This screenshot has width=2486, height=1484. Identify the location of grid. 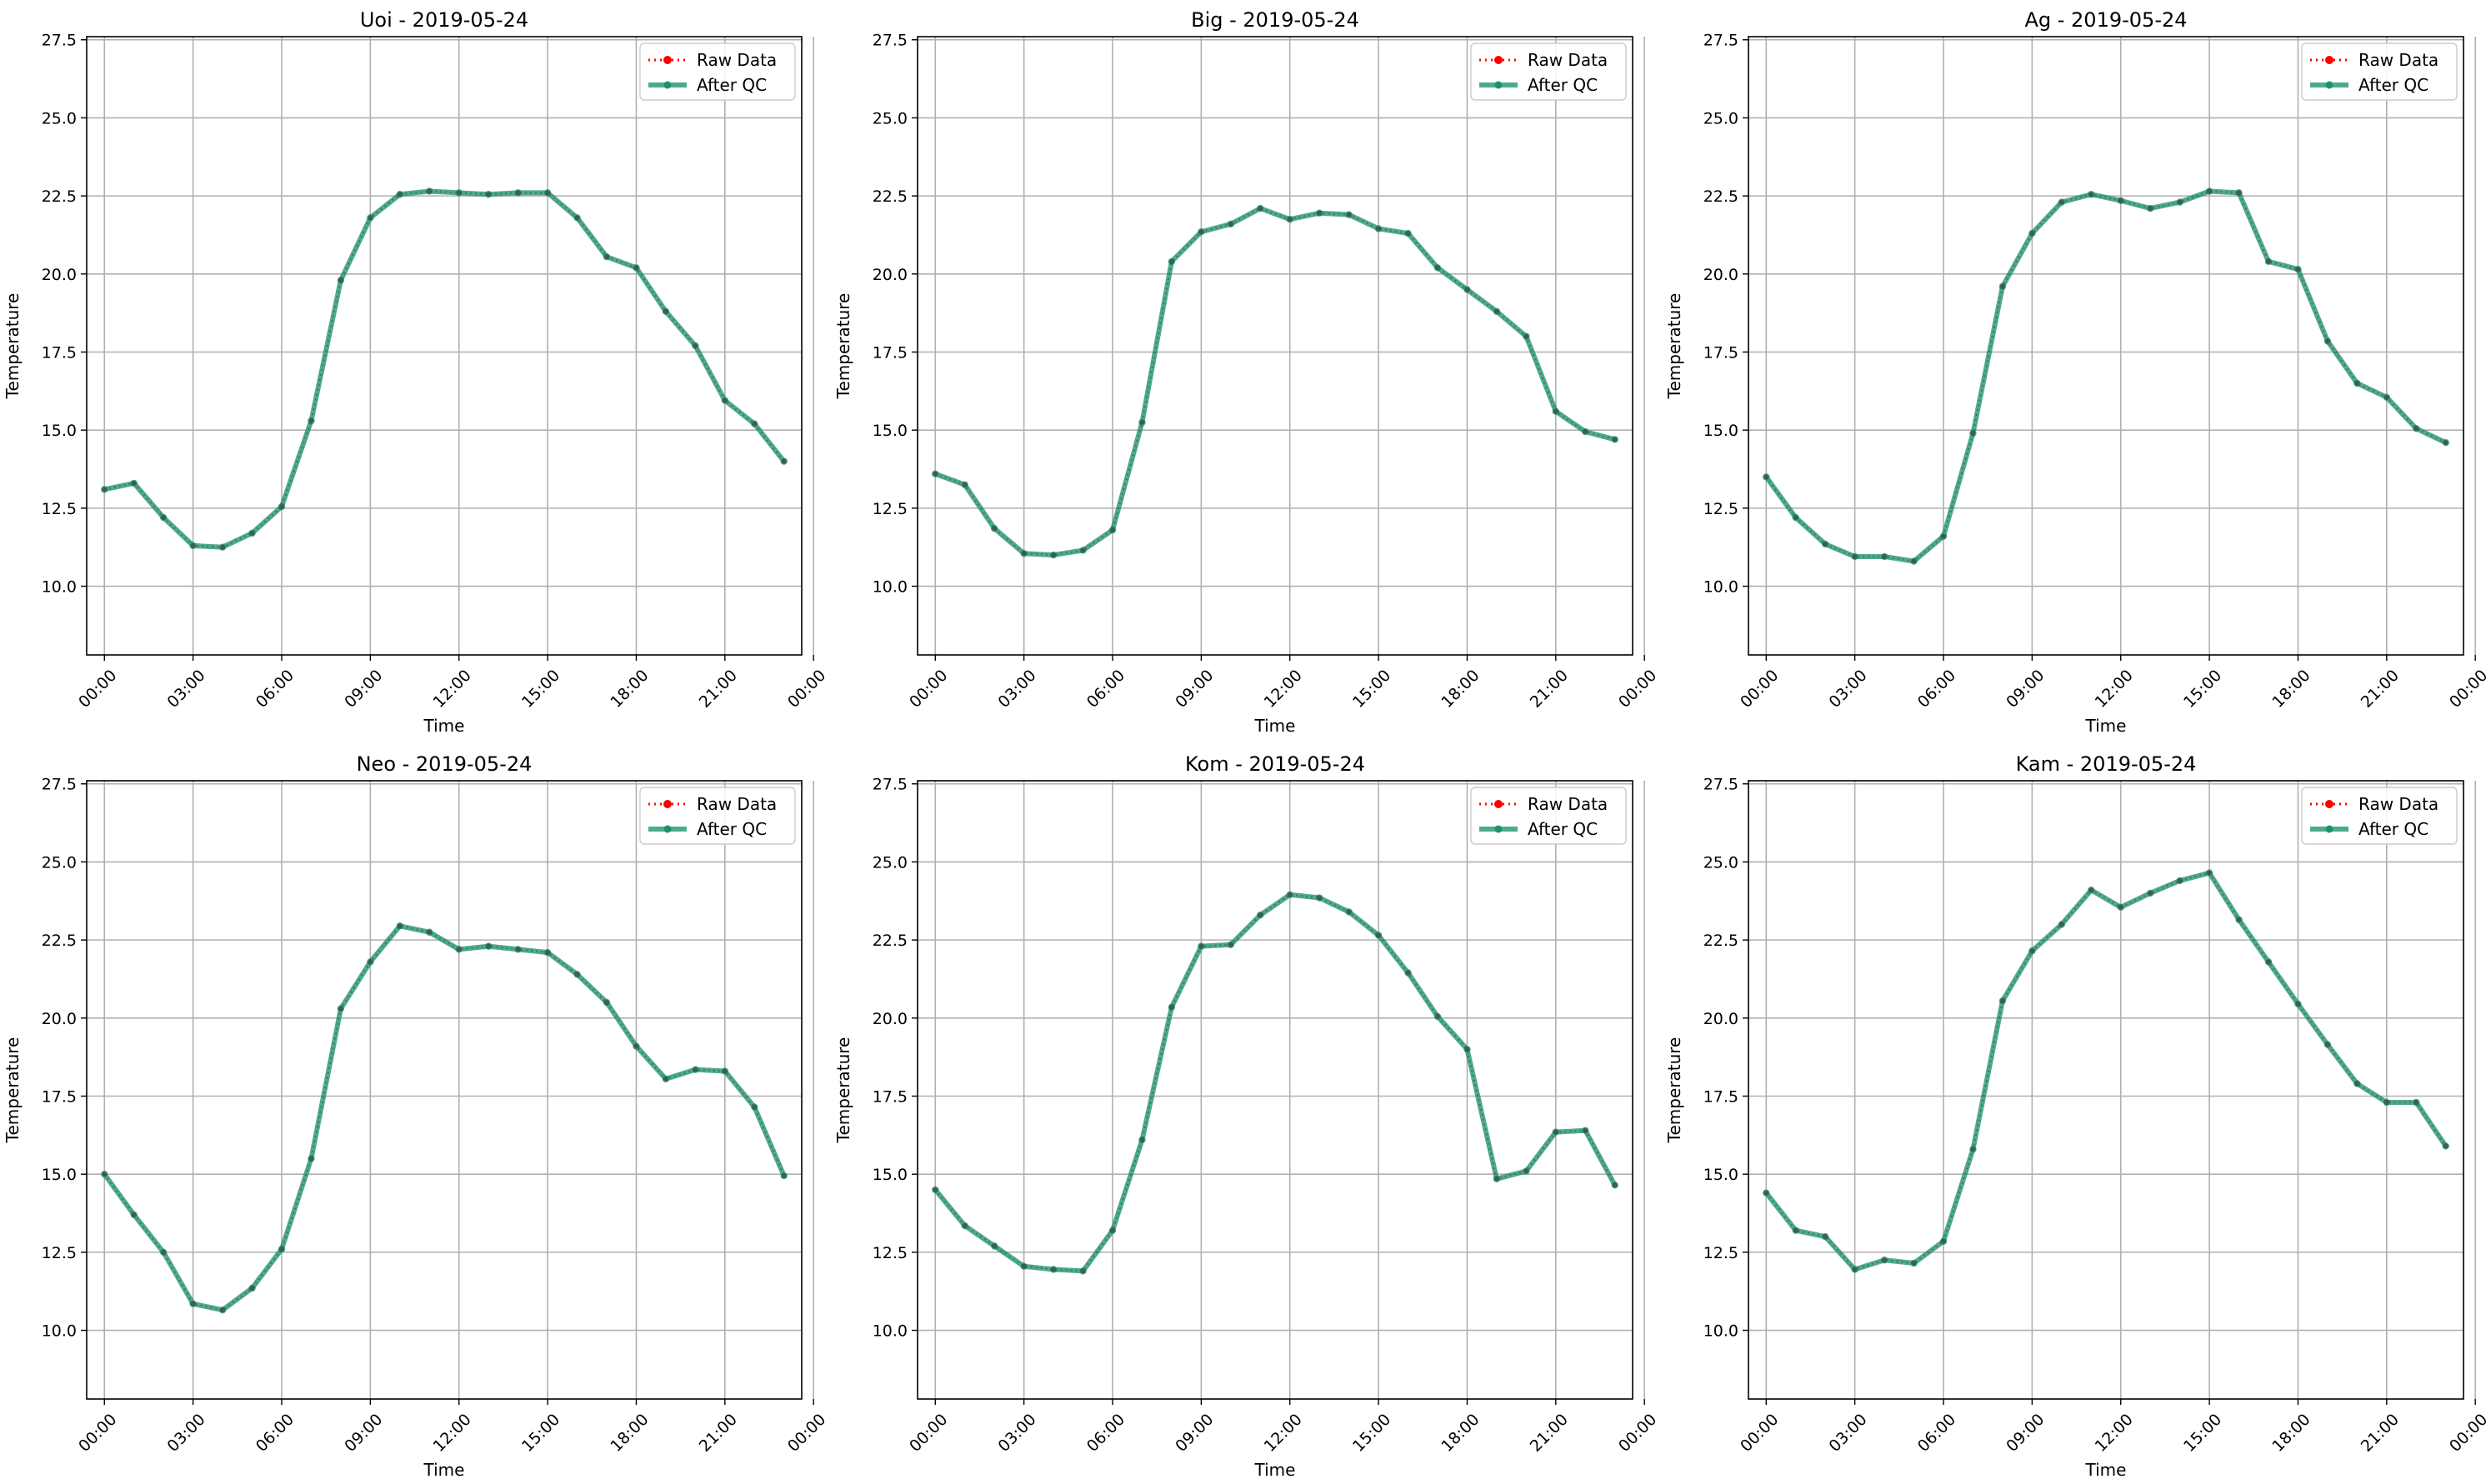
(2112, 1090).